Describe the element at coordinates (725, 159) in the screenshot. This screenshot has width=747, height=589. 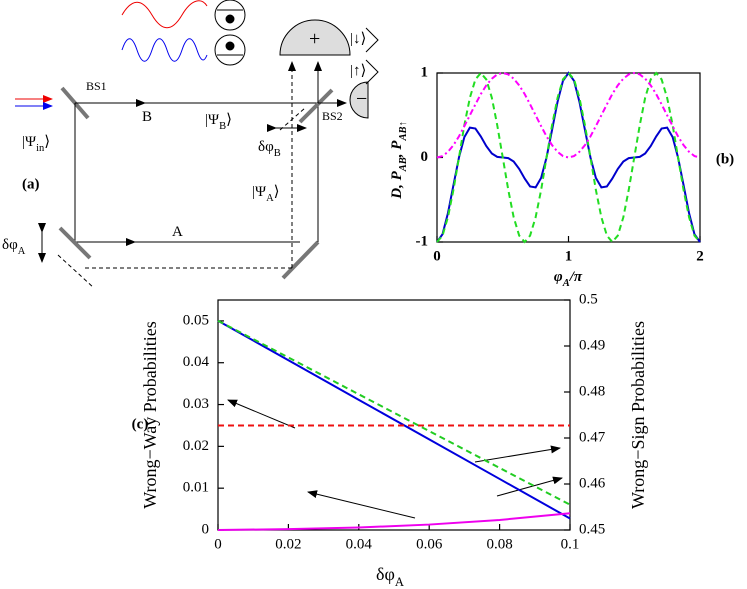
I see `panel-label: (b)` at that location.